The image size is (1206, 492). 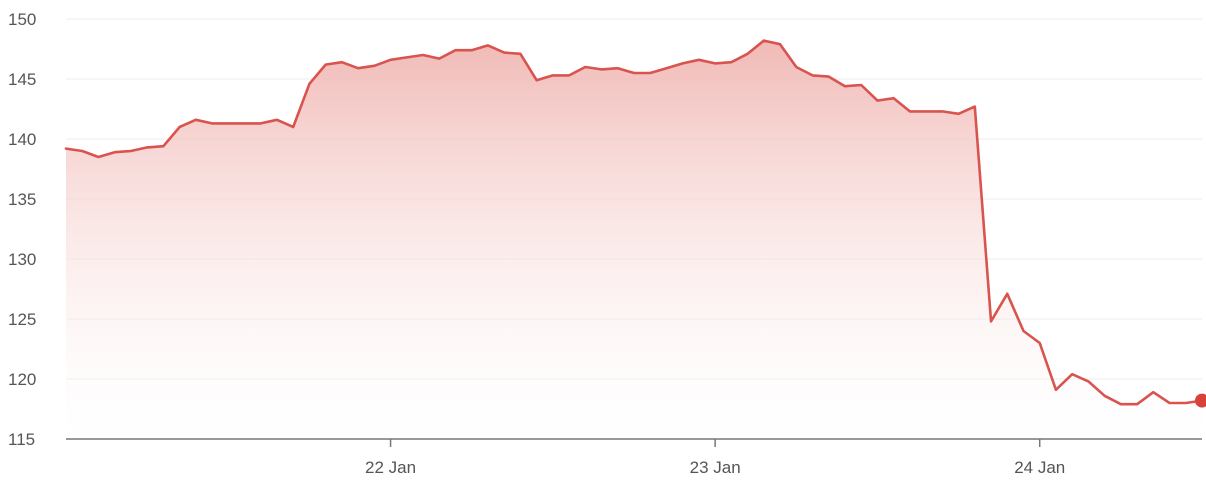 What do you see at coordinates (22, 379) in the screenshot?
I see `y-tick-label: 120` at bounding box center [22, 379].